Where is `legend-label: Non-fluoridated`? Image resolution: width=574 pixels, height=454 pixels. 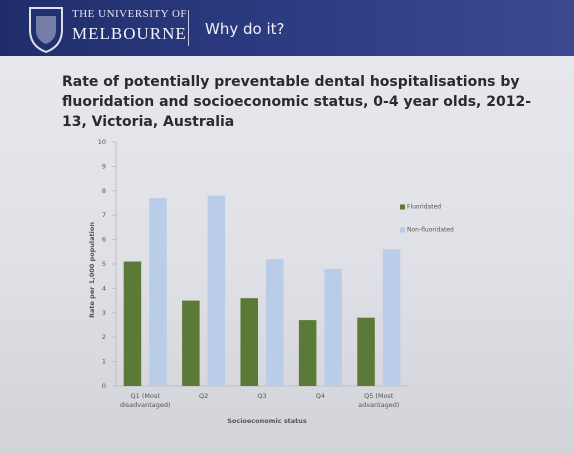 legend-label: Non-fluoridated is located at coordinates (430, 230).